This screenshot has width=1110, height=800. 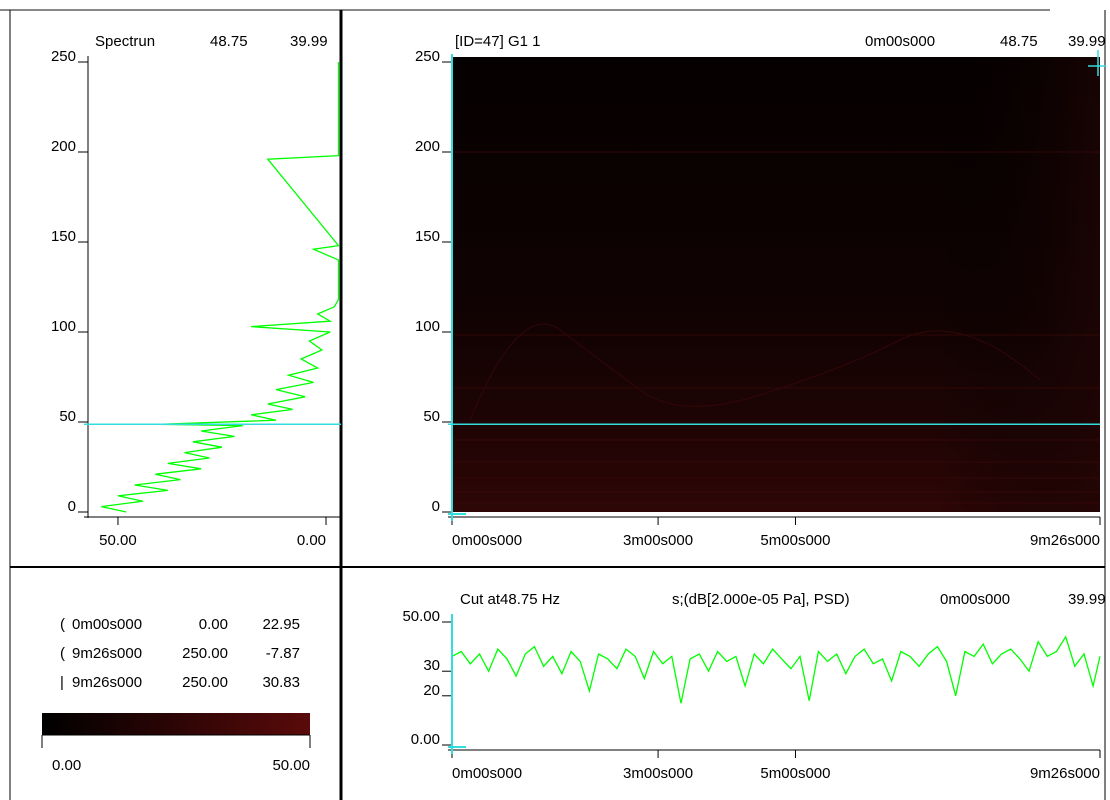 I want to click on readout-value: -7.87, so click(x=283, y=653).